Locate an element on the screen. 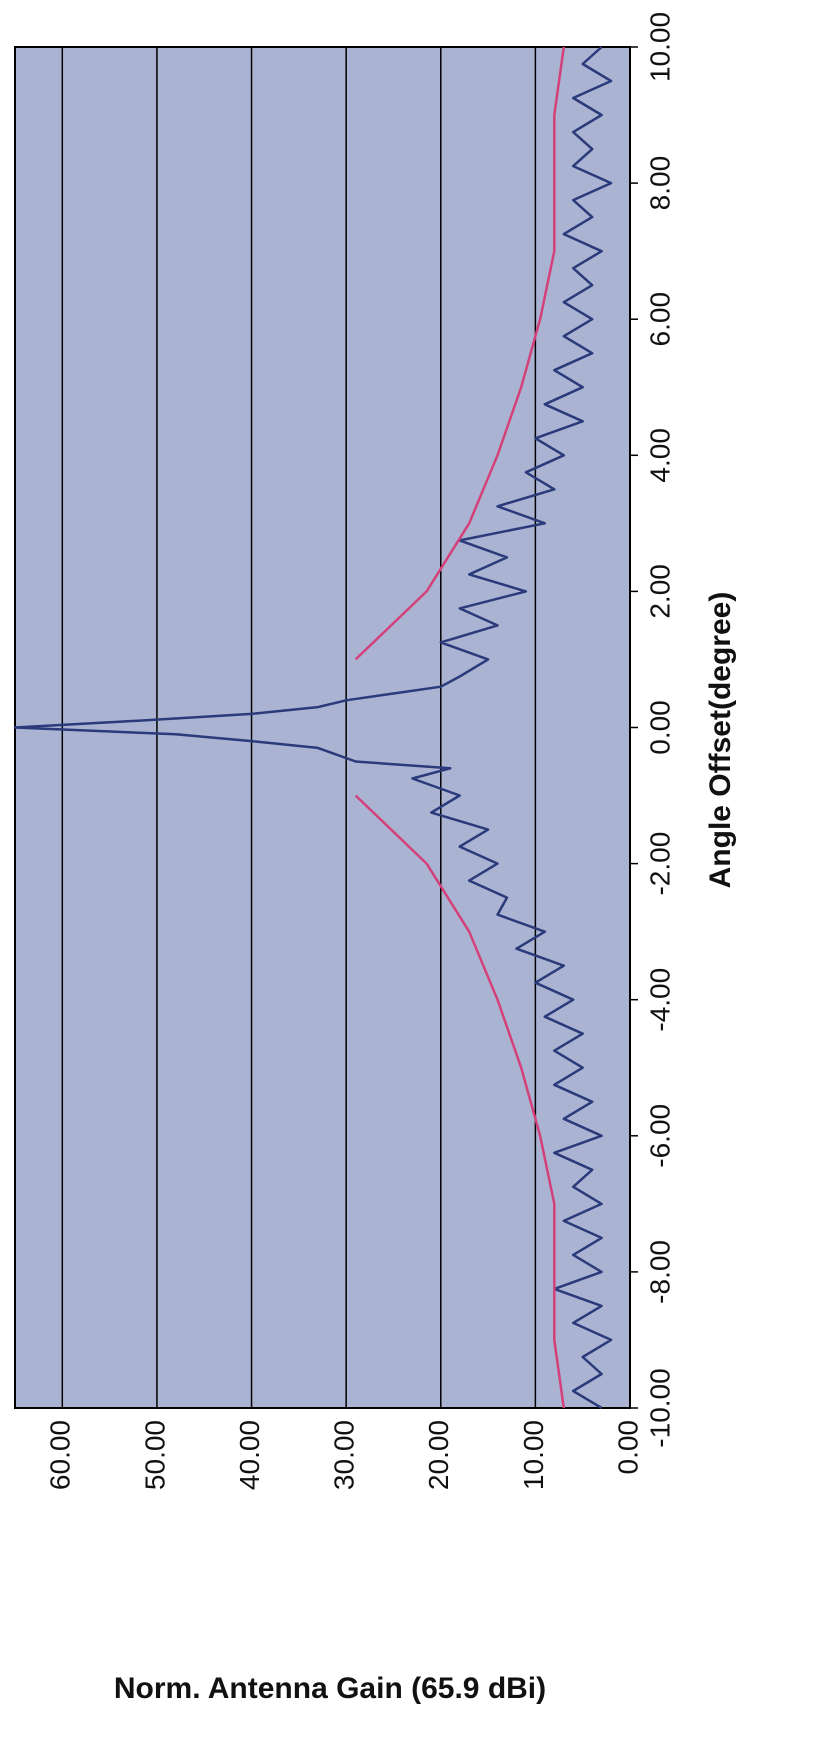 Image resolution: width=825 pixels, height=1744 pixels. y-tick-label: 60.00 is located at coordinates (60, 1455).